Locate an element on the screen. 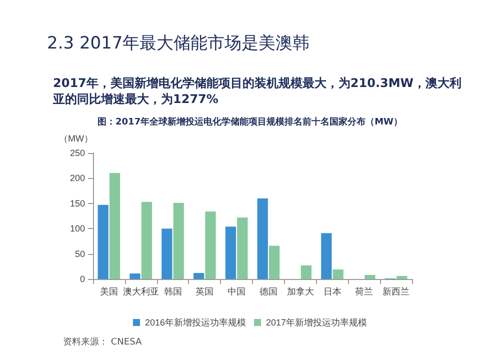 This screenshot has width=500, height=362. x-tick-label: 英国 is located at coordinates (205, 291).